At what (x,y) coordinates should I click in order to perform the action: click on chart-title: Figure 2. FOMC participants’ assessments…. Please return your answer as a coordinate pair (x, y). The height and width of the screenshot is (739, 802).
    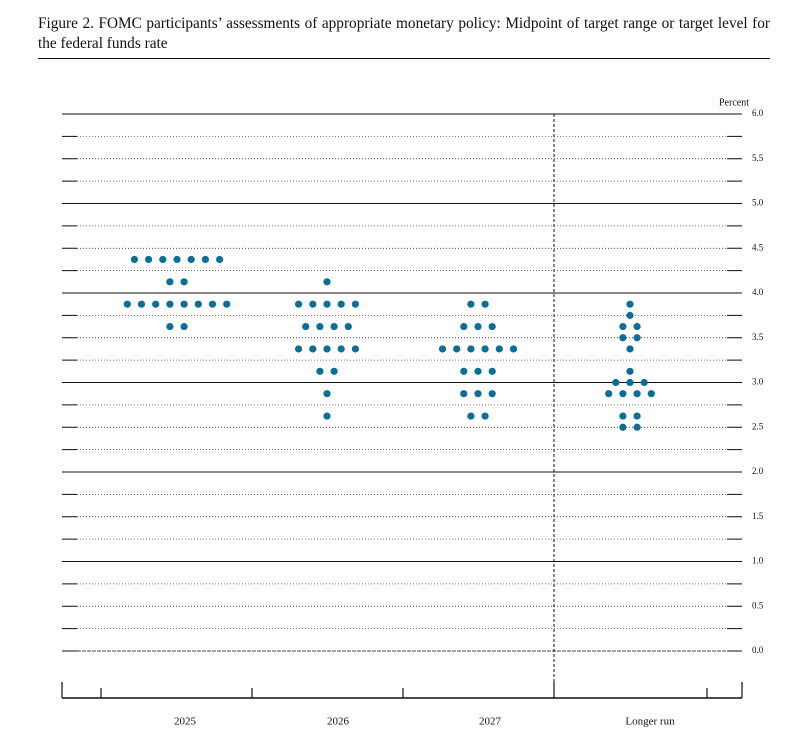
    Looking at the image, I should click on (404, 33).